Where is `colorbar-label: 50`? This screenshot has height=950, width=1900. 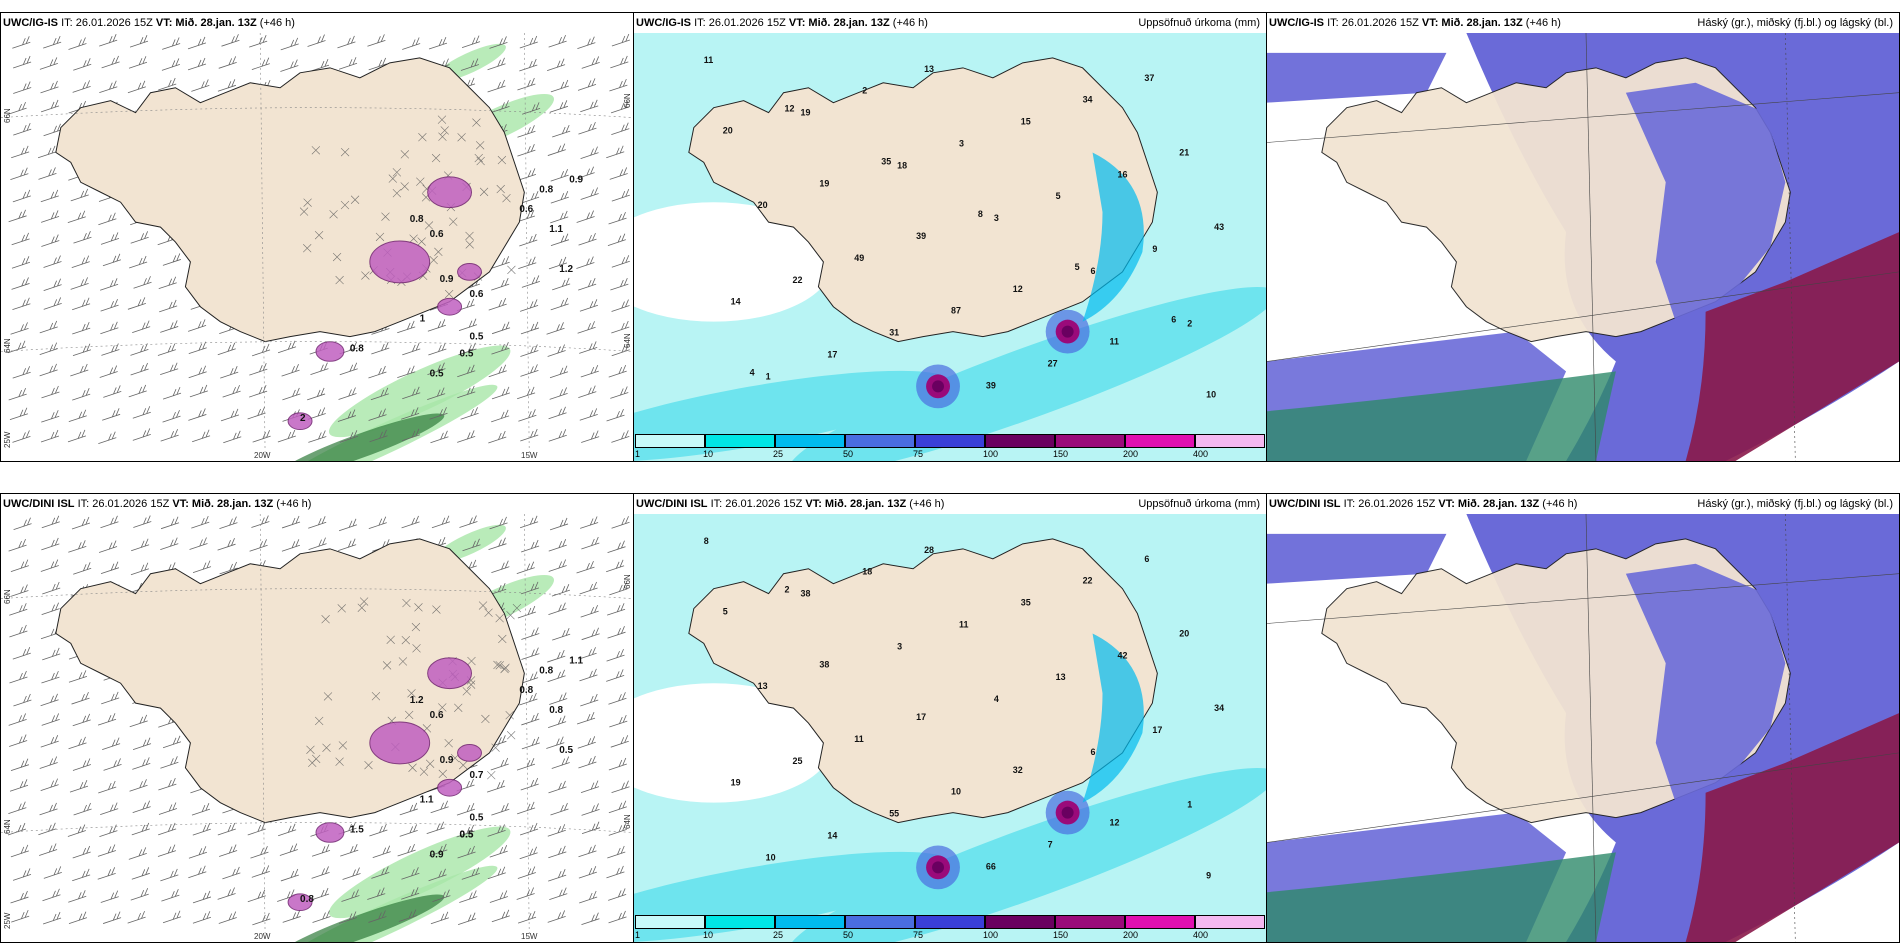 colorbar-label: 50 is located at coordinates (848, 935).